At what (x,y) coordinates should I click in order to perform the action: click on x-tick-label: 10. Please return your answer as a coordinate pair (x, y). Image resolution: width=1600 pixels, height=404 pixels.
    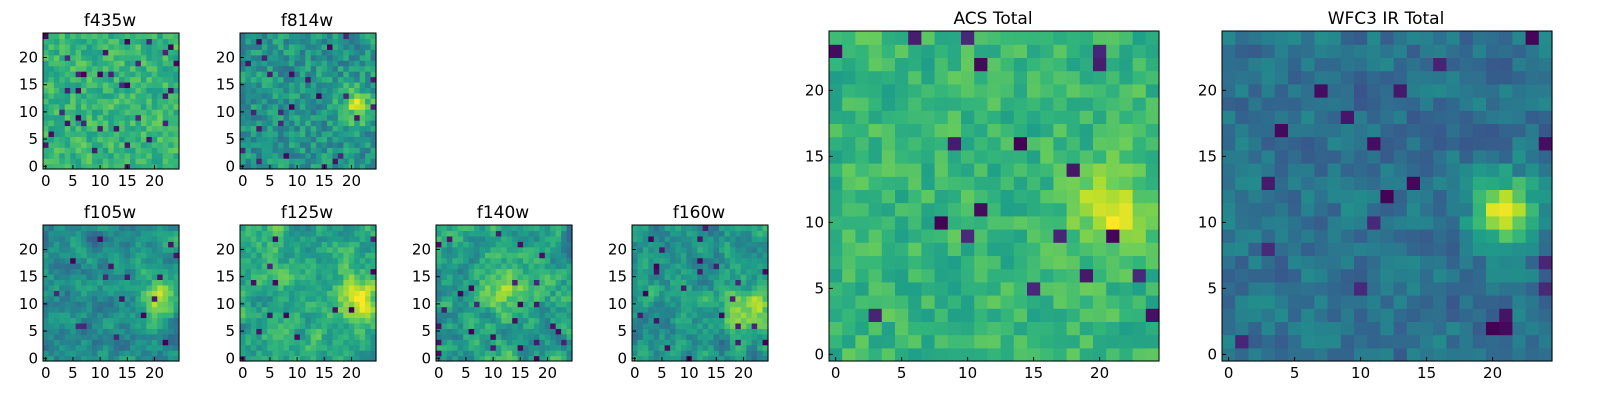
    Looking at the image, I should click on (493, 373).